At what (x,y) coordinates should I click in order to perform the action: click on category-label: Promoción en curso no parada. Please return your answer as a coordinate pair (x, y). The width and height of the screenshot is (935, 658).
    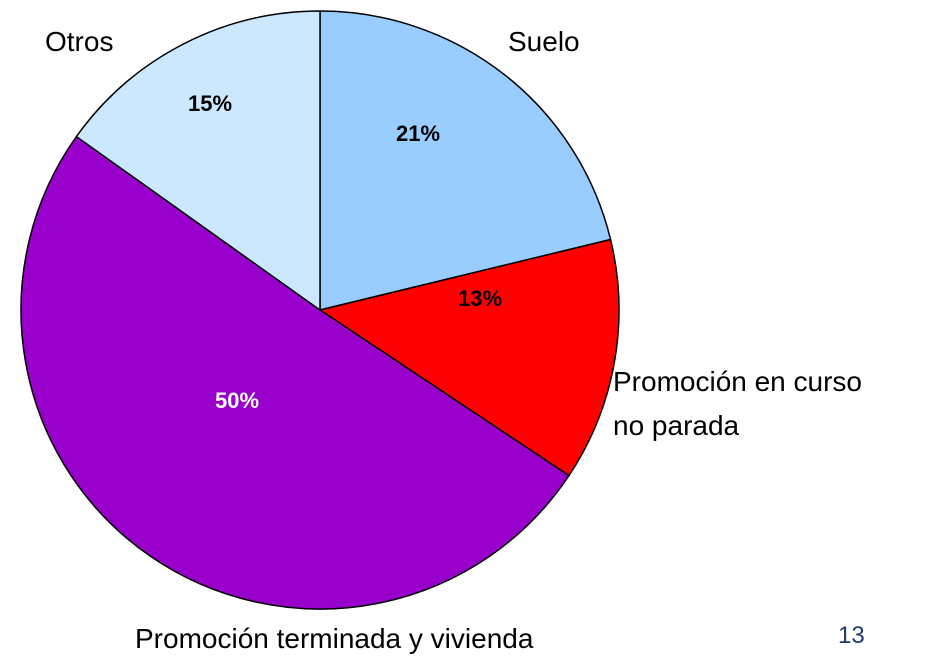
    Looking at the image, I should click on (738, 403).